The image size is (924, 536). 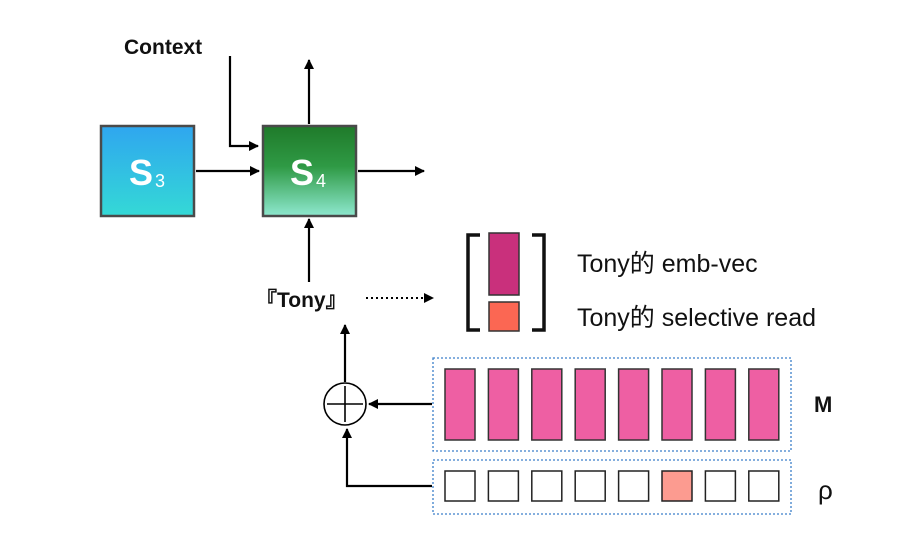 I want to click on emb-vec-block, so click(x=504, y=264).